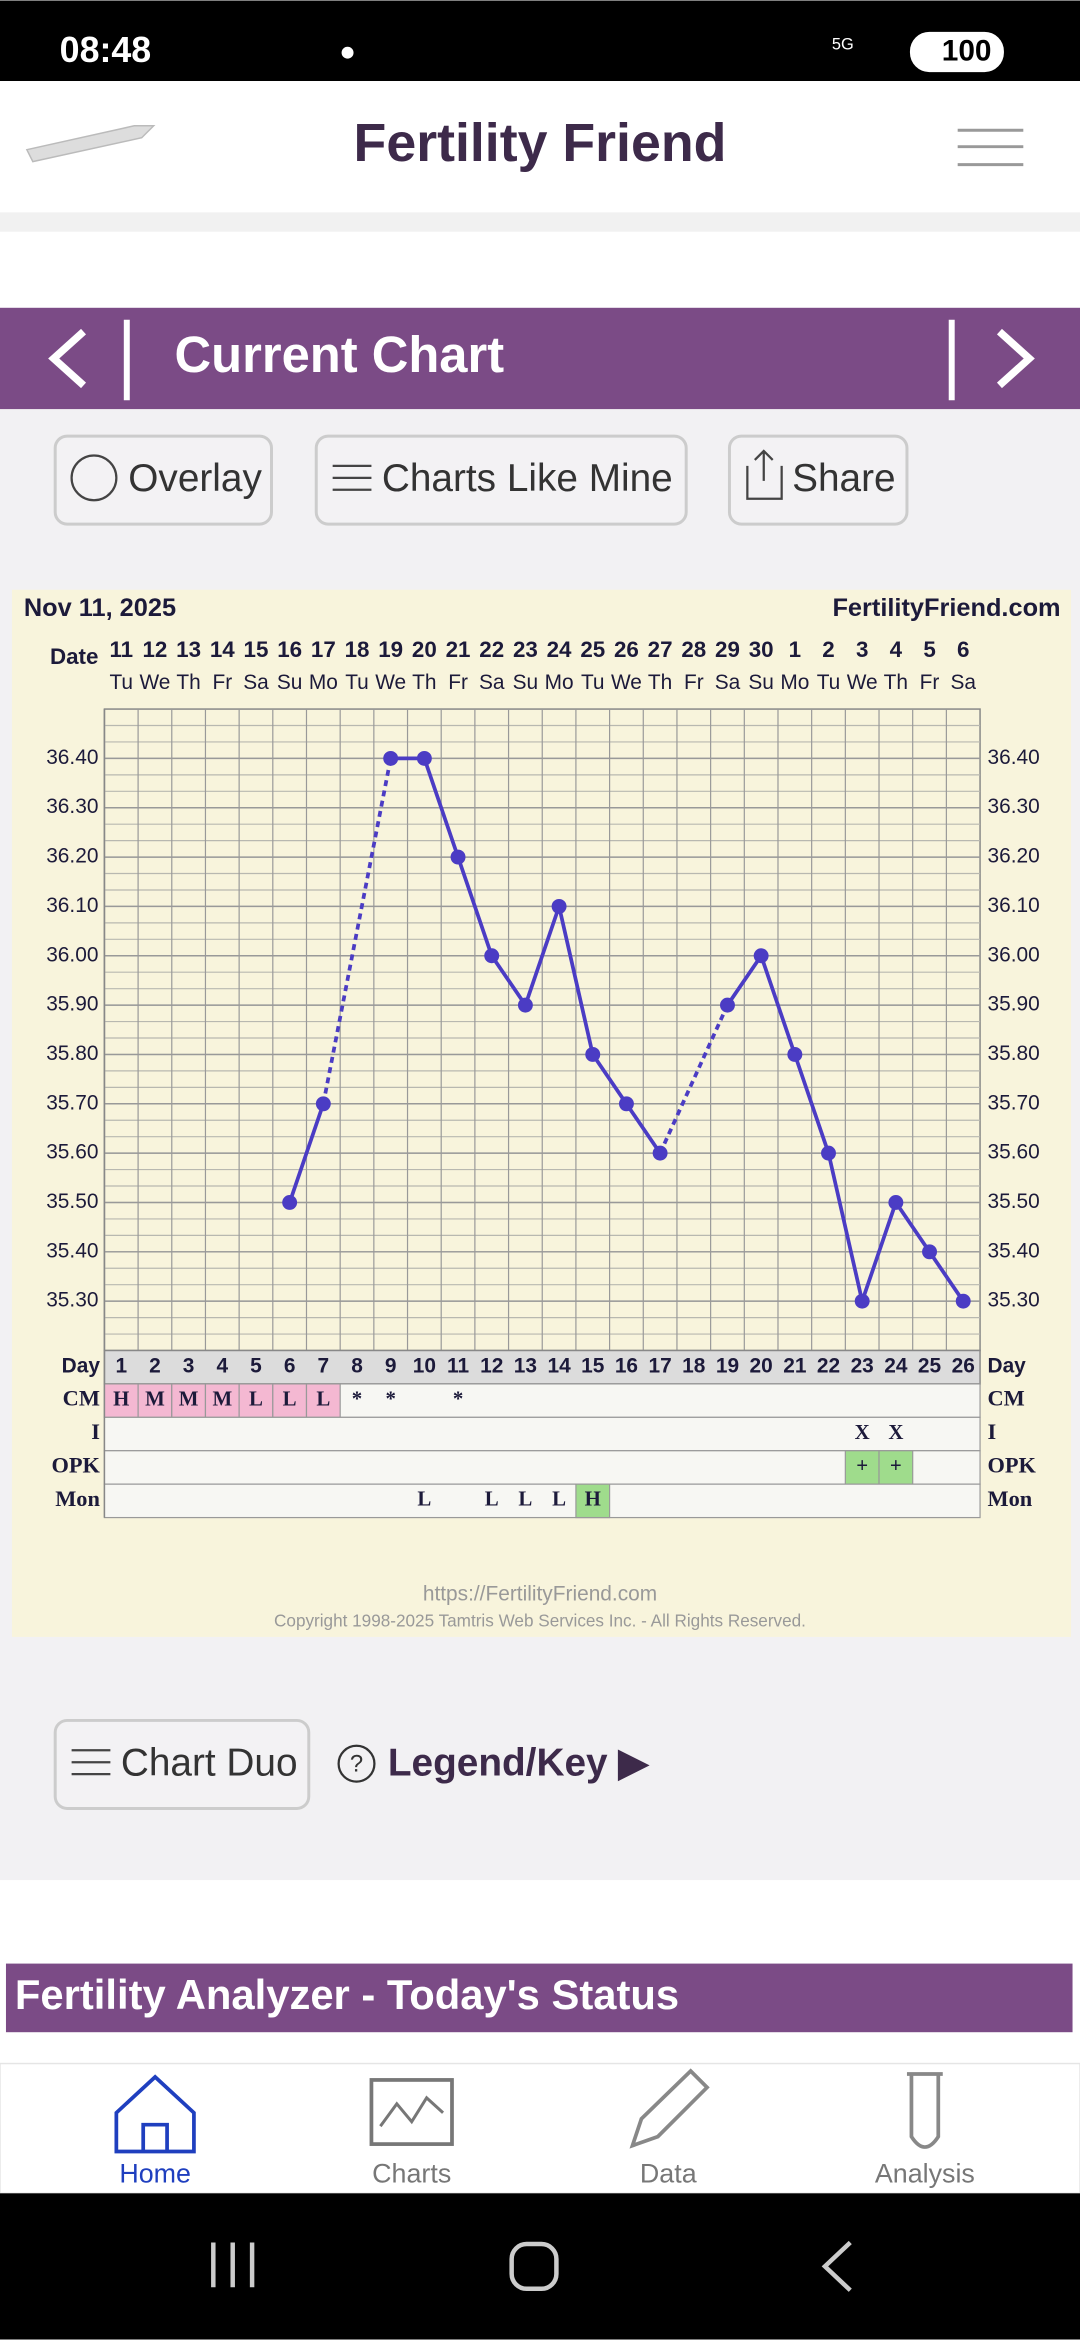 The image size is (1080, 2340). Describe the element at coordinates (72, 1004) in the screenshot. I see `y-tick-label: 35.90` at that location.